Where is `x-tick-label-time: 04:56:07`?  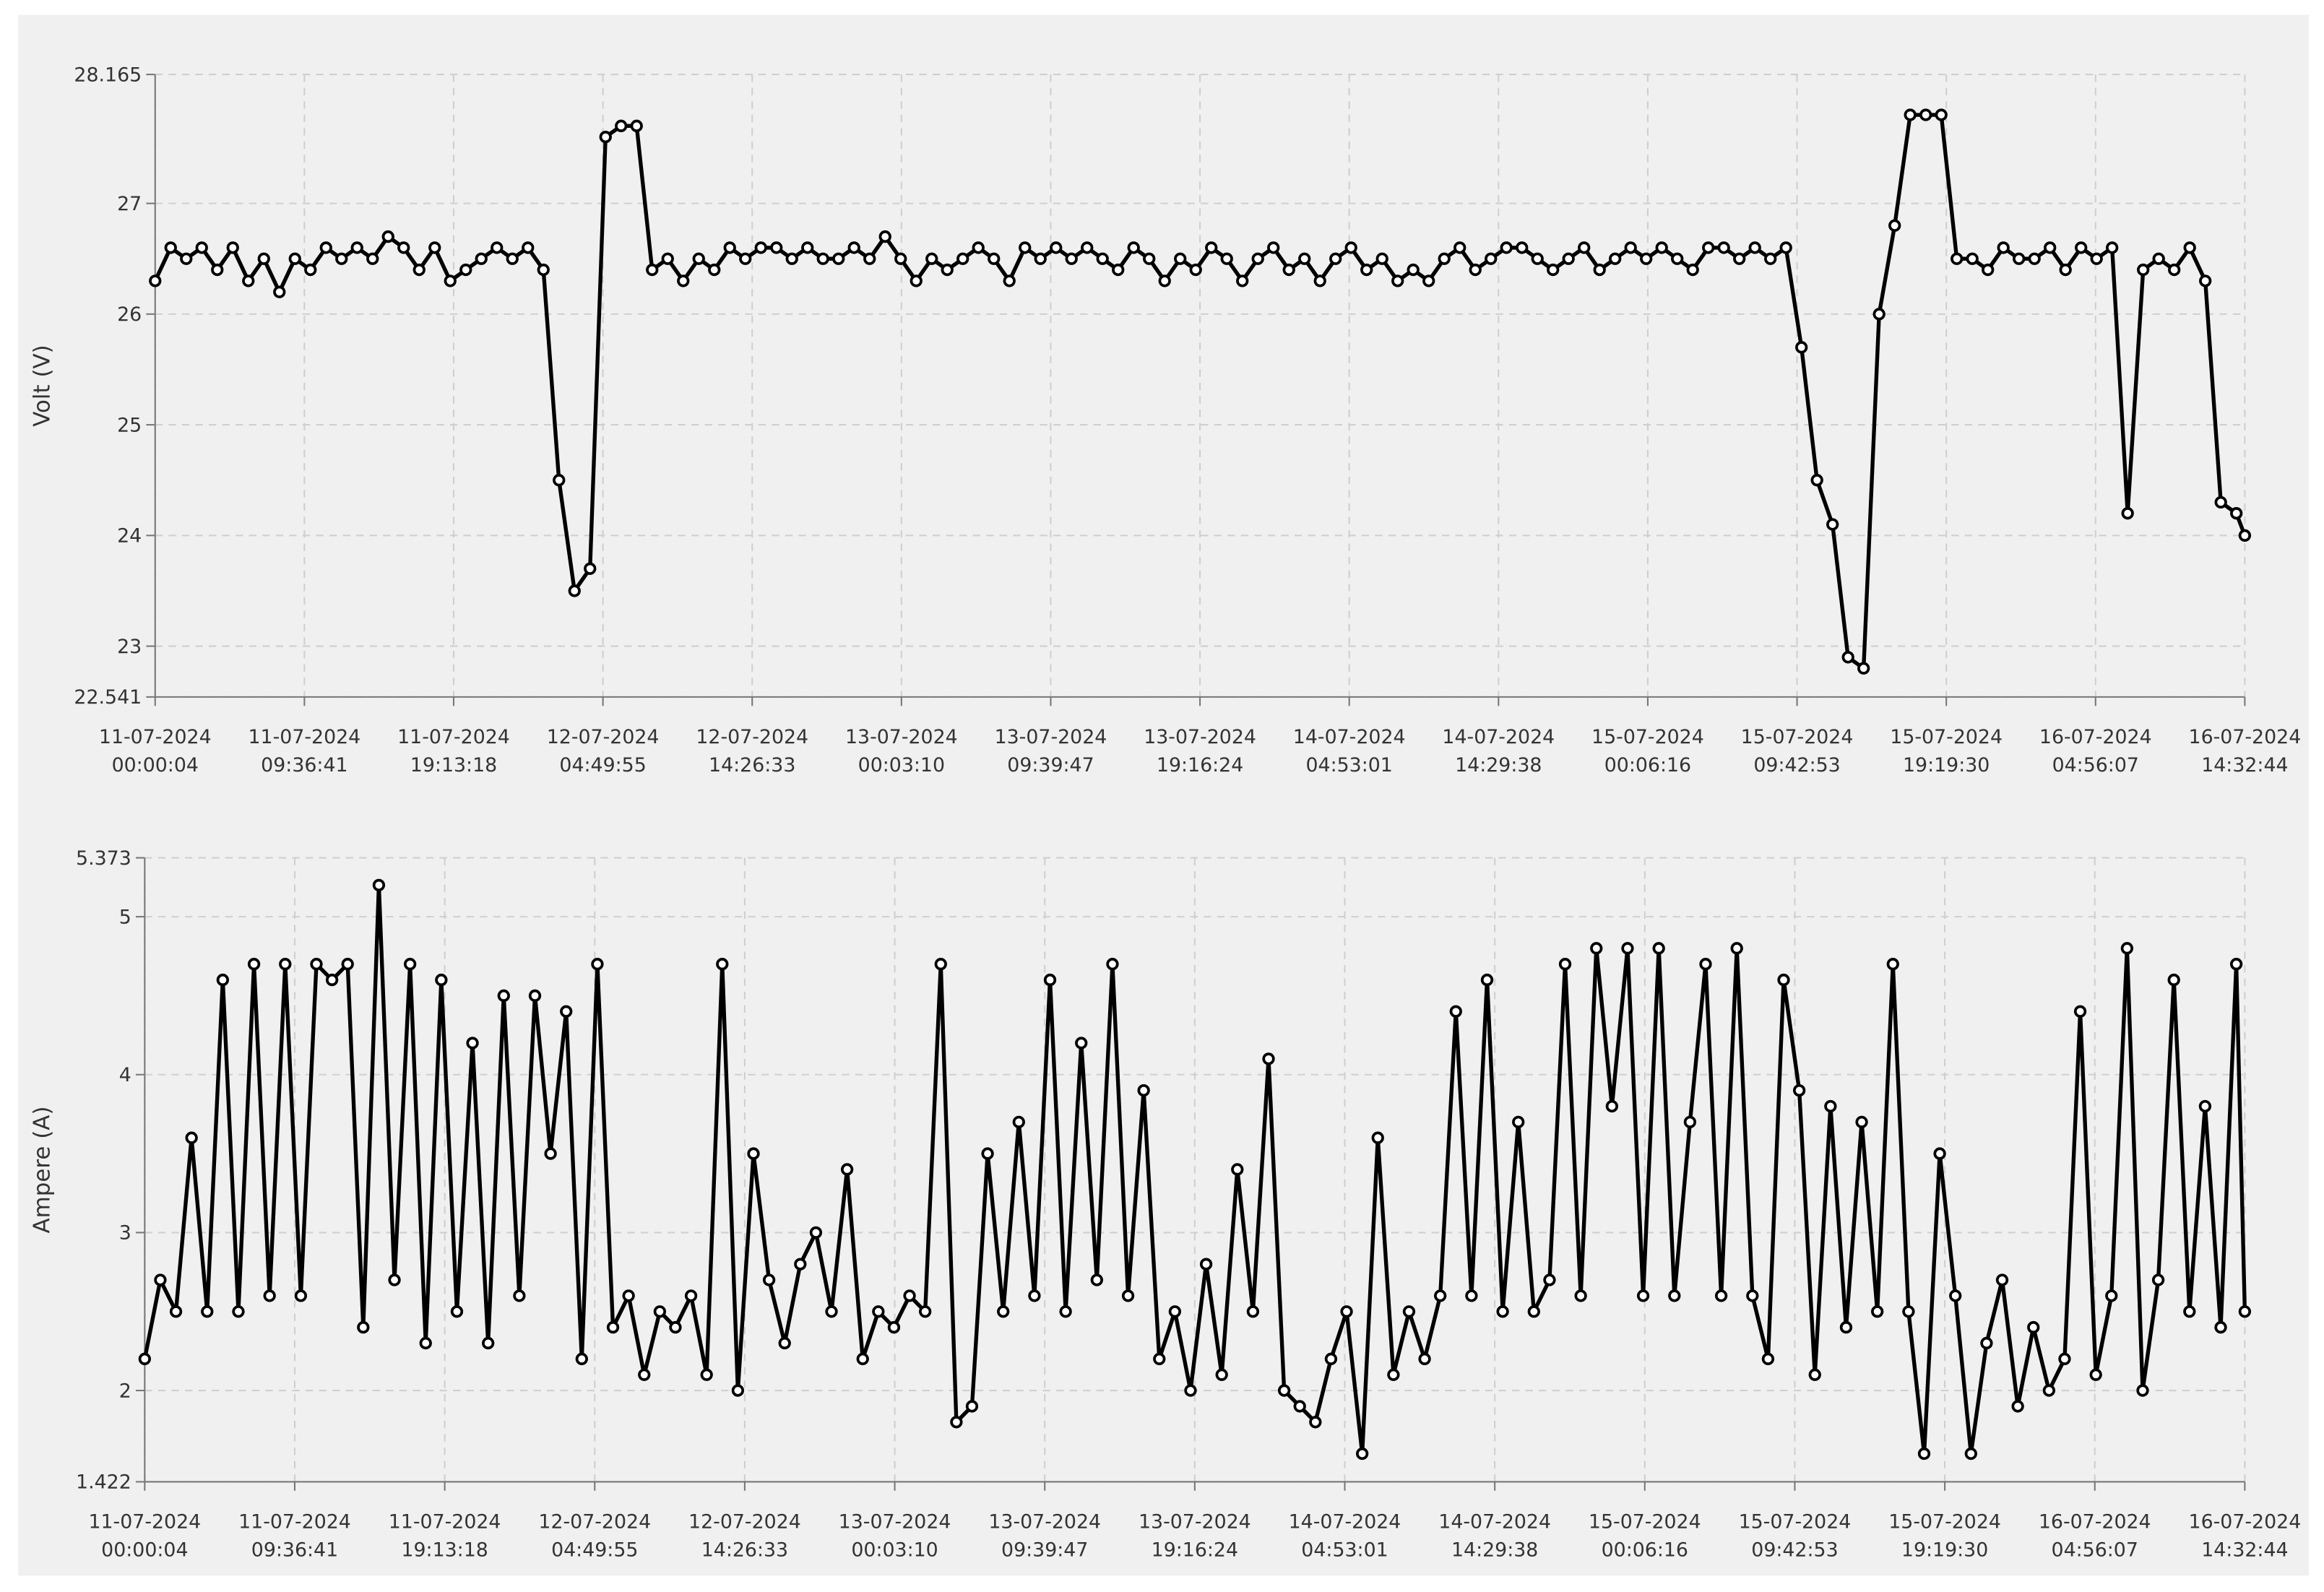
x-tick-label-time: 04:56:07 is located at coordinates (2095, 765).